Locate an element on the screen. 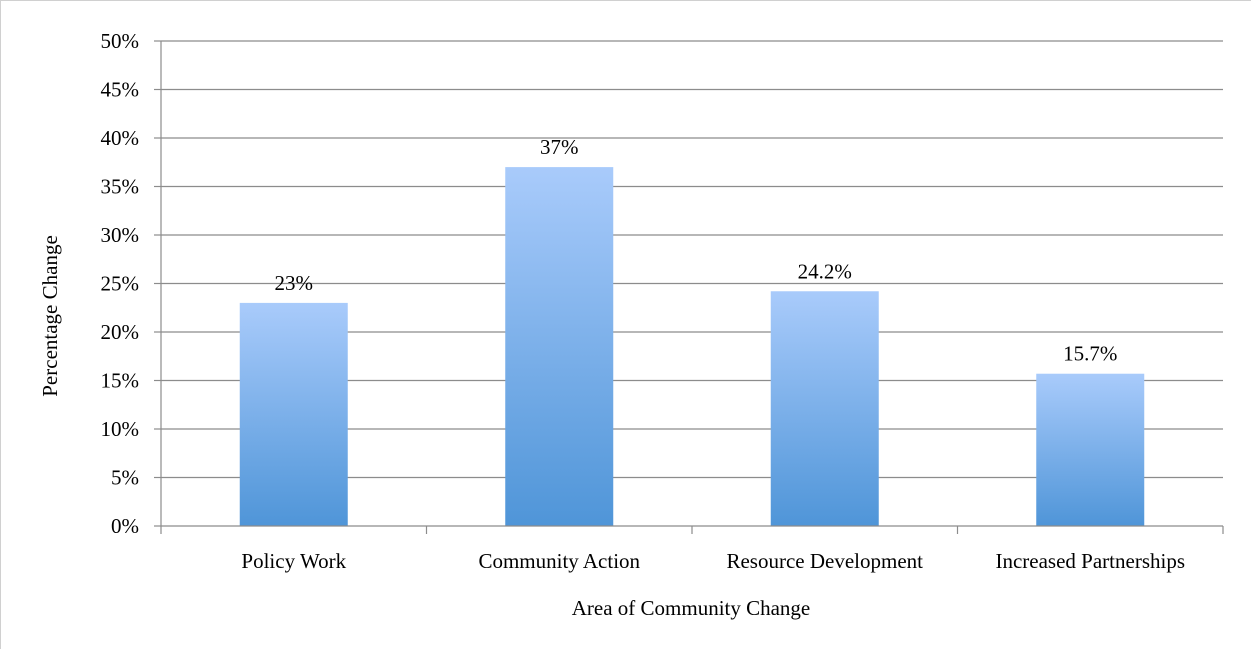 The image size is (1252, 650). y-tick-label: 0% is located at coordinates (125, 526).